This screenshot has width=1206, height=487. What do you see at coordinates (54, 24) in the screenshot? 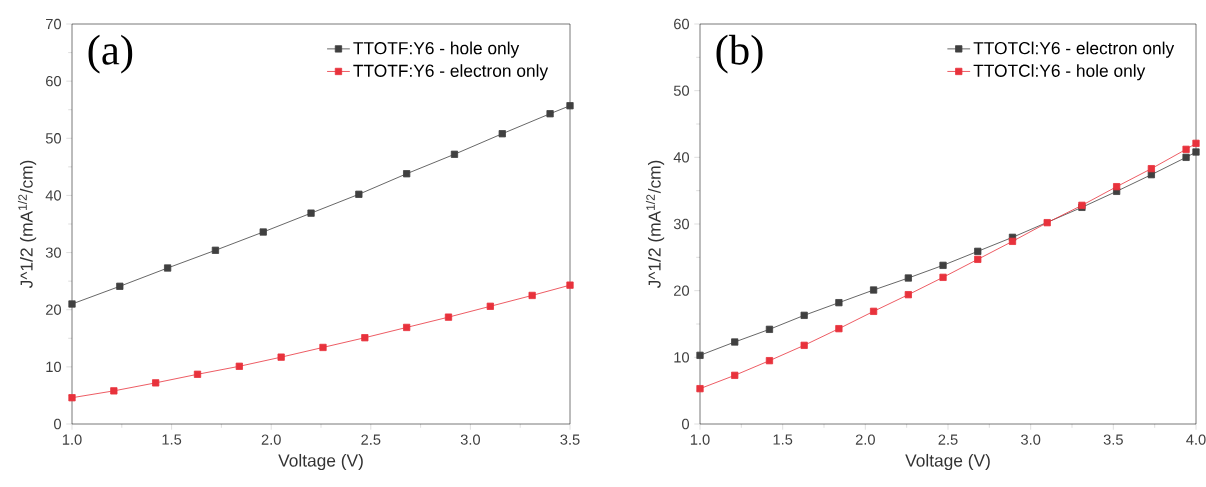
I see `y-tick-label: 70` at bounding box center [54, 24].